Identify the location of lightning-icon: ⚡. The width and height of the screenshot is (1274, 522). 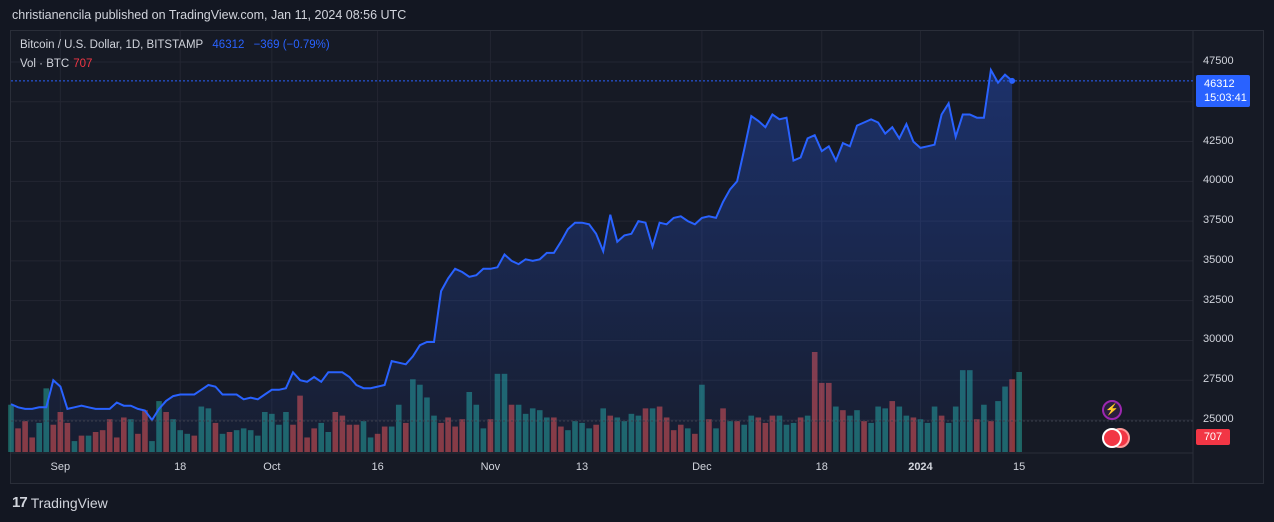
(1112, 410).